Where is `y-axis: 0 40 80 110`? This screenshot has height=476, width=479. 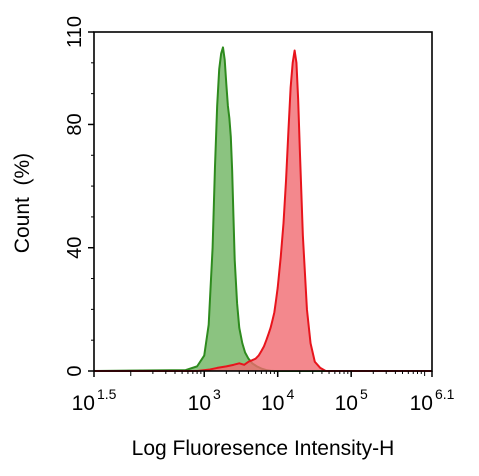
y-axis: 0 40 80 110 is located at coordinates (79, 196).